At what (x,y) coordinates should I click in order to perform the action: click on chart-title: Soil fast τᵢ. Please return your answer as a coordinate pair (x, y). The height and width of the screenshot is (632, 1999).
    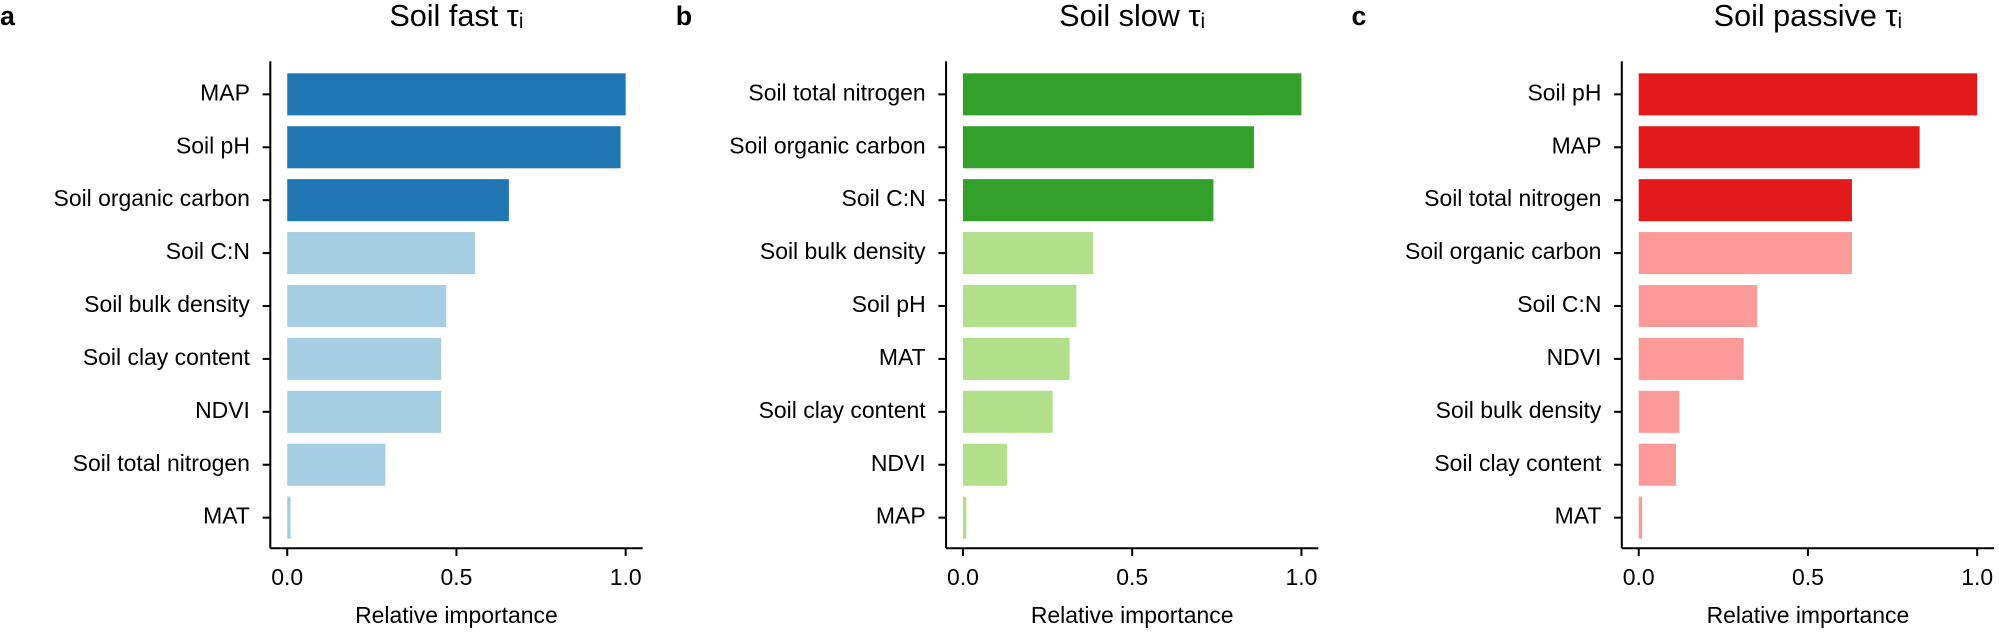
    Looking at the image, I should click on (456, 16).